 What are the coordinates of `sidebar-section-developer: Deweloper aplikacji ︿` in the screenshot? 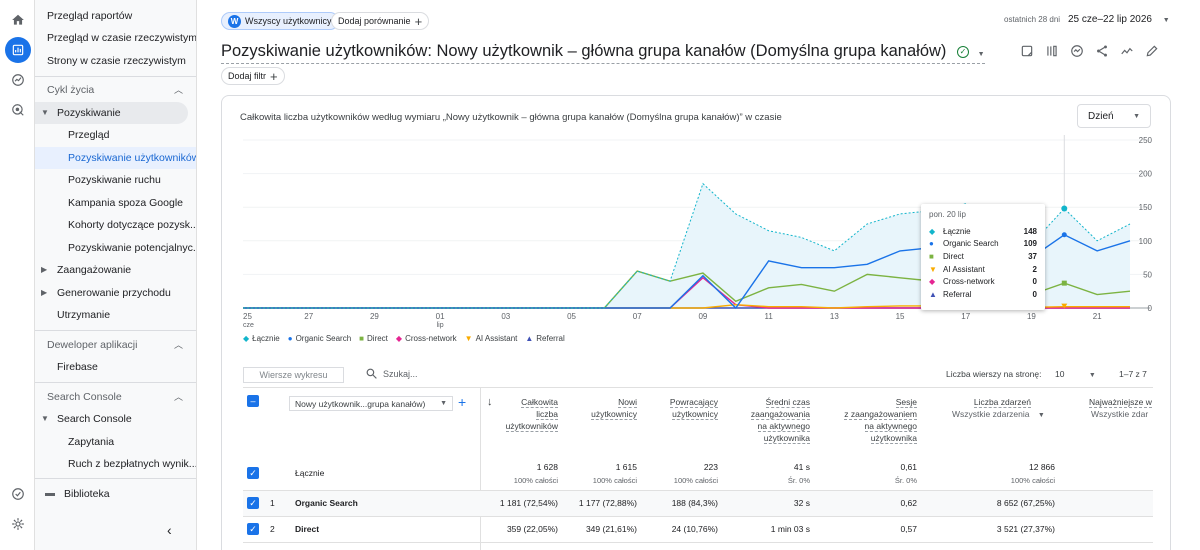 It's located at (115, 345).